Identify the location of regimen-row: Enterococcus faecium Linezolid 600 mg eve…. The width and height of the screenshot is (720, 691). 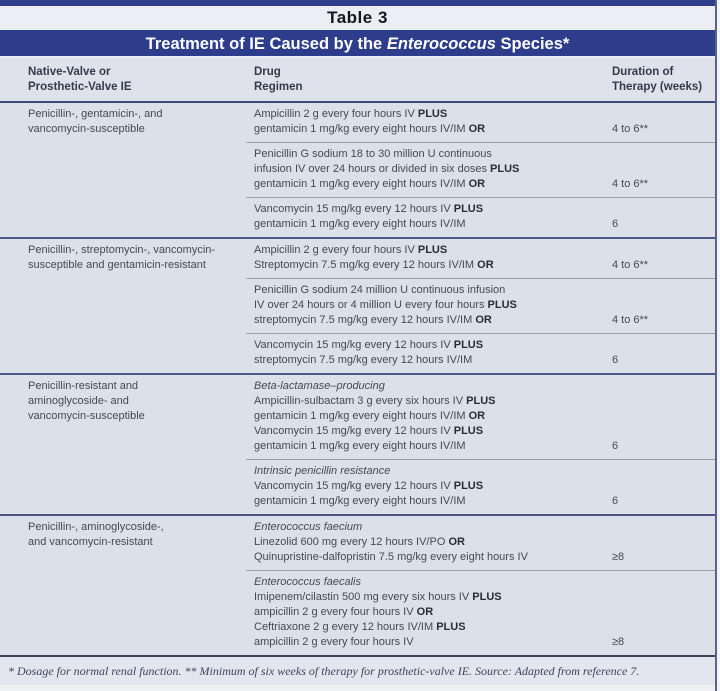
(480, 543).